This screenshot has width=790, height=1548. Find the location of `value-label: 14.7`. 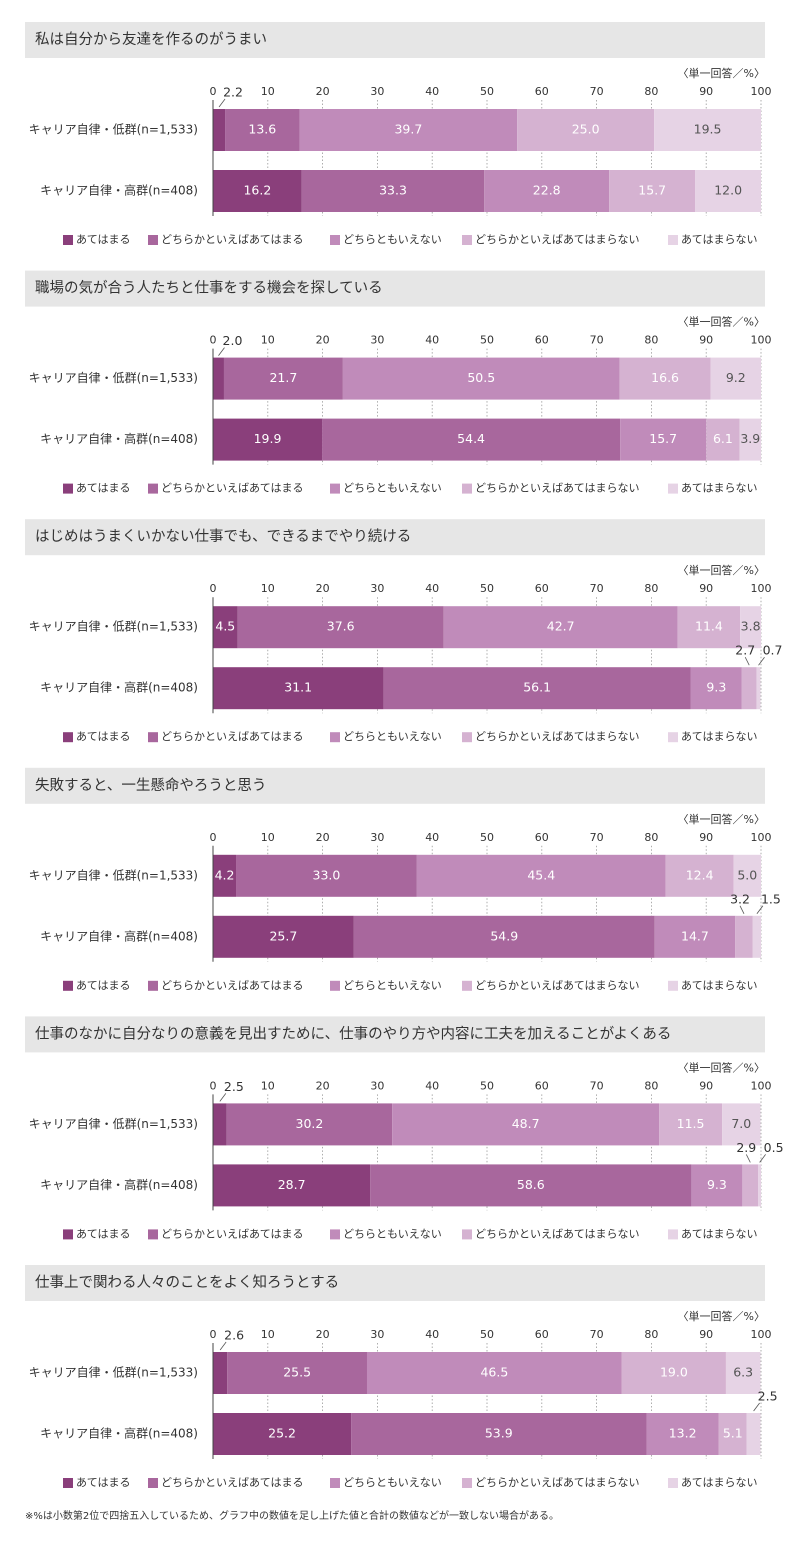

value-label: 14.7 is located at coordinates (695, 935).